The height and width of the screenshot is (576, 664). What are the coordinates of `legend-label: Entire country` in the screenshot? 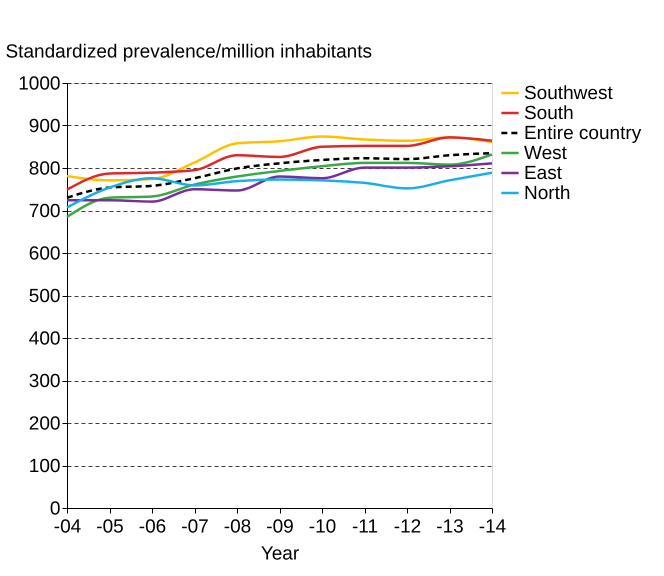 It's located at (583, 133).